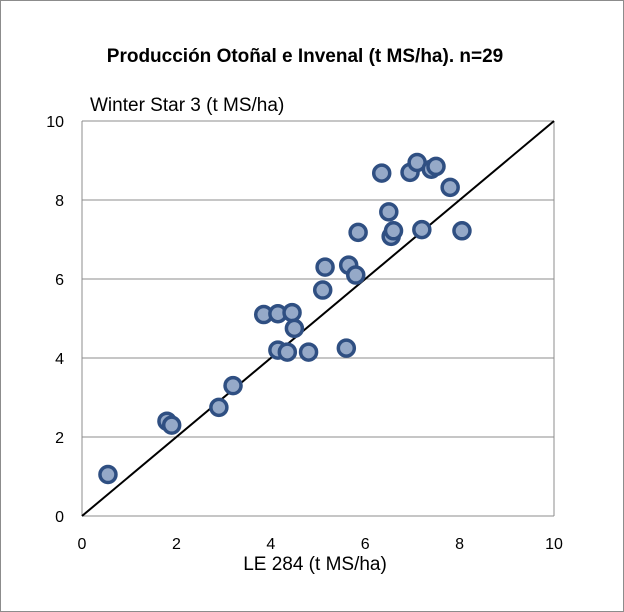 The height and width of the screenshot is (612, 624). What do you see at coordinates (59, 201) in the screenshot?
I see `y-tick-label-8: 8` at bounding box center [59, 201].